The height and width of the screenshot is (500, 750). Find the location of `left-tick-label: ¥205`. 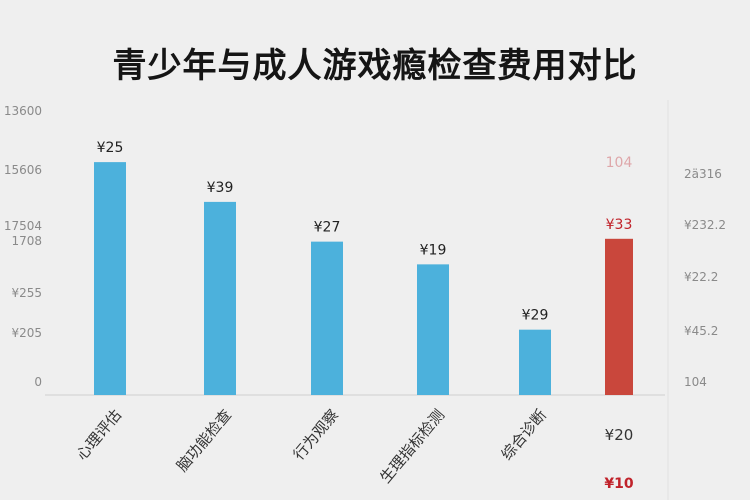

left-tick-label: ¥205 is located at coordinates (26, 333).